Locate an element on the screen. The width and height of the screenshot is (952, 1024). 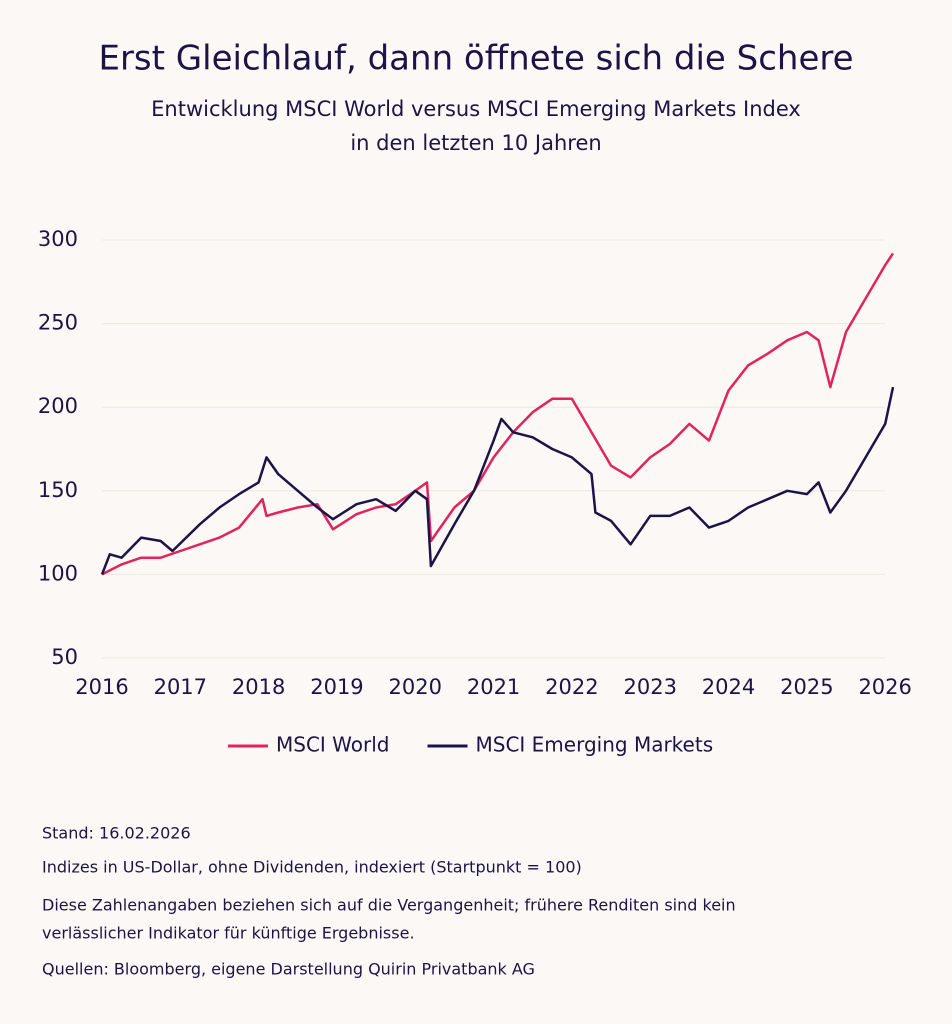
chart-subtitle: in den letzten 10 Jahren is located at coordinates (475, 143).